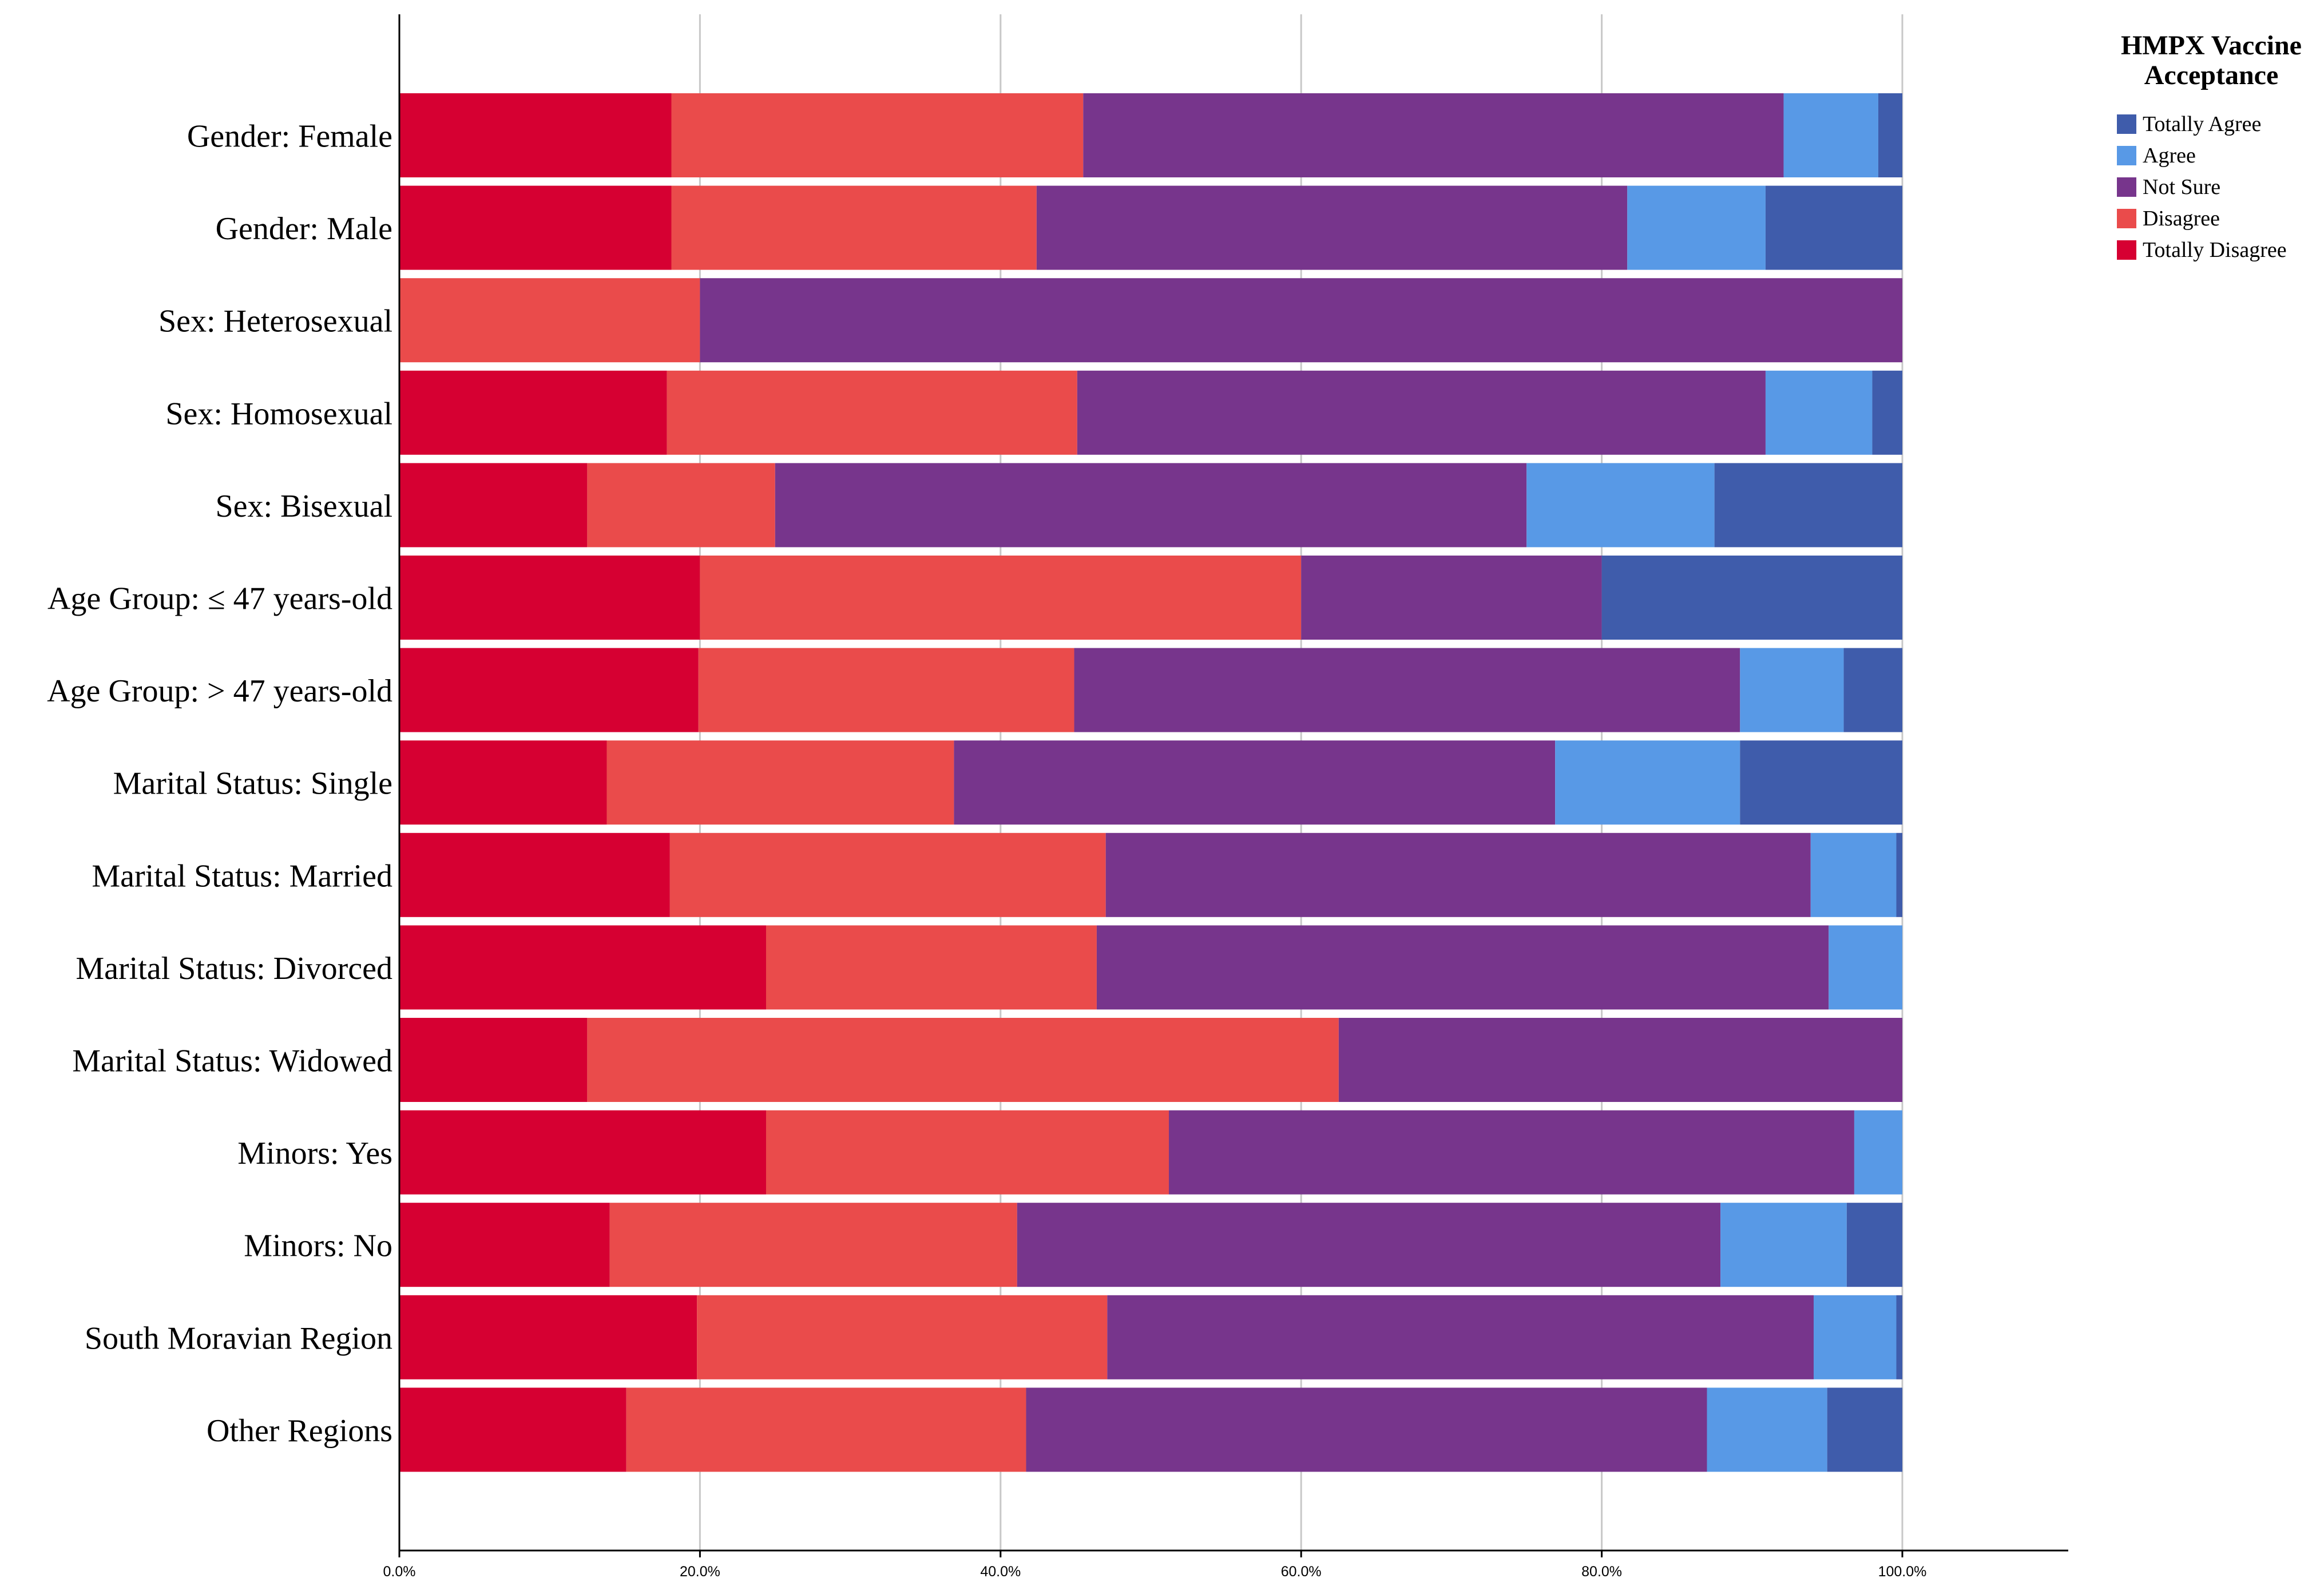 The height and width of the screenshot is (1590, 2324). I want to click on bar-minors-no-agree, so click(1783, 1245).